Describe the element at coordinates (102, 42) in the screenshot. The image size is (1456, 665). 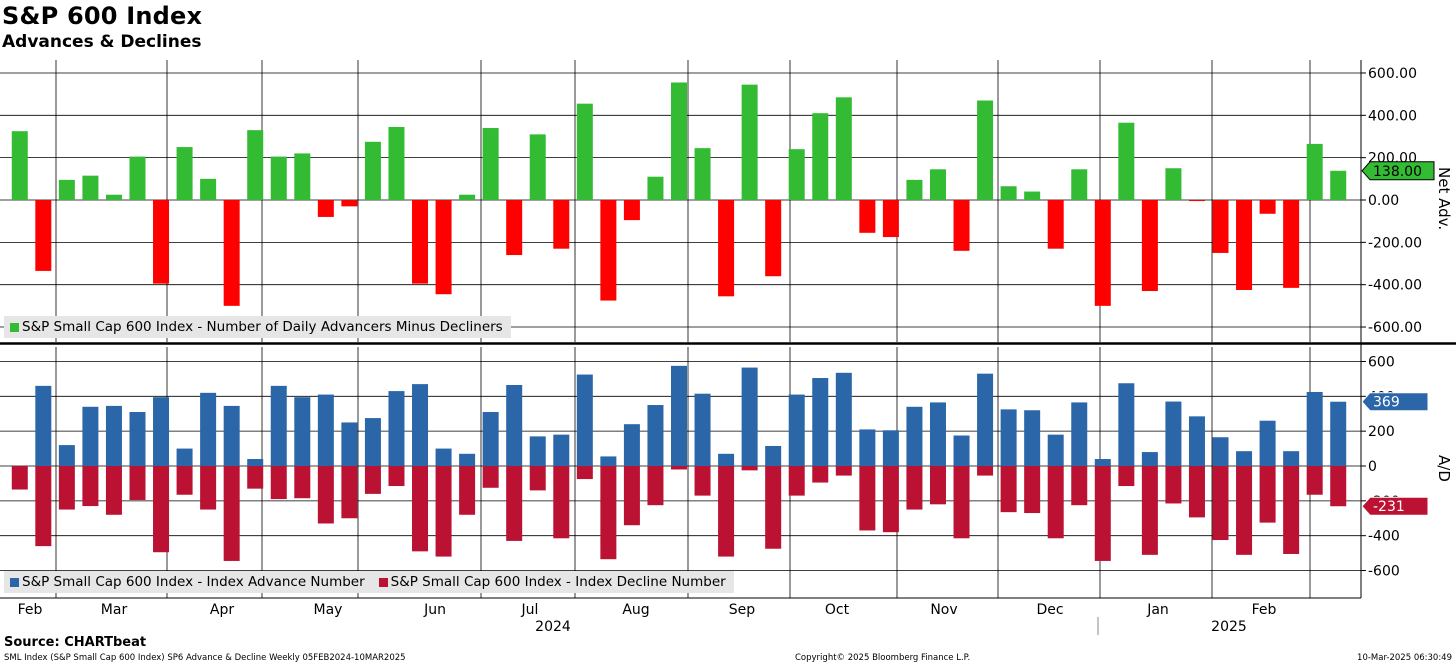
I see `chart-subtitle: Advances & Declines` at that location.